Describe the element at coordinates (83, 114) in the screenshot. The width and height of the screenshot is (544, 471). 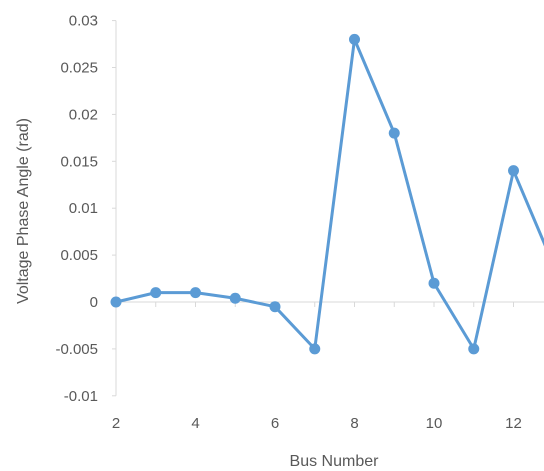
I see `y-tick-label: 0.02` at that location.